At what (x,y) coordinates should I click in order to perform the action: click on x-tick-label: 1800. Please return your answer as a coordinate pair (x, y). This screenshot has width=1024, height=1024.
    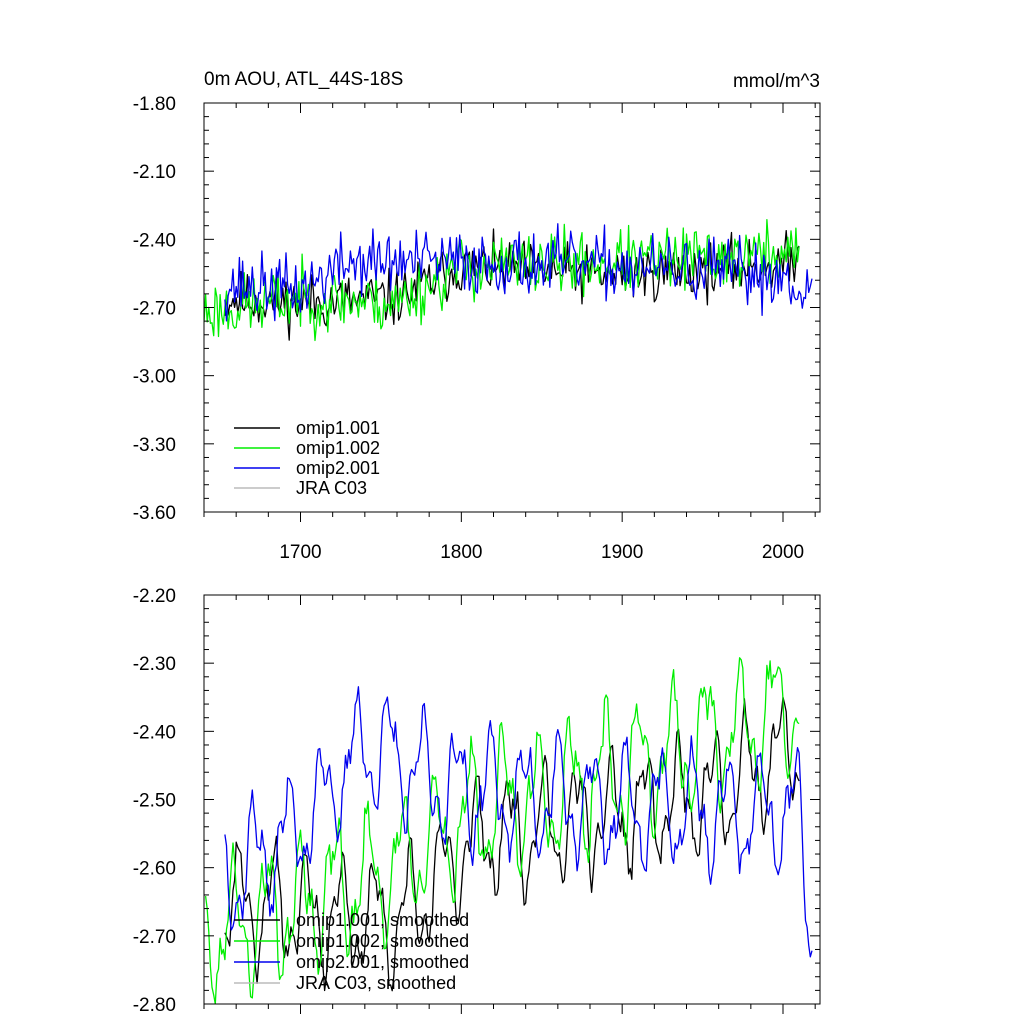
    Looking at the image, I should click on (461, 552).